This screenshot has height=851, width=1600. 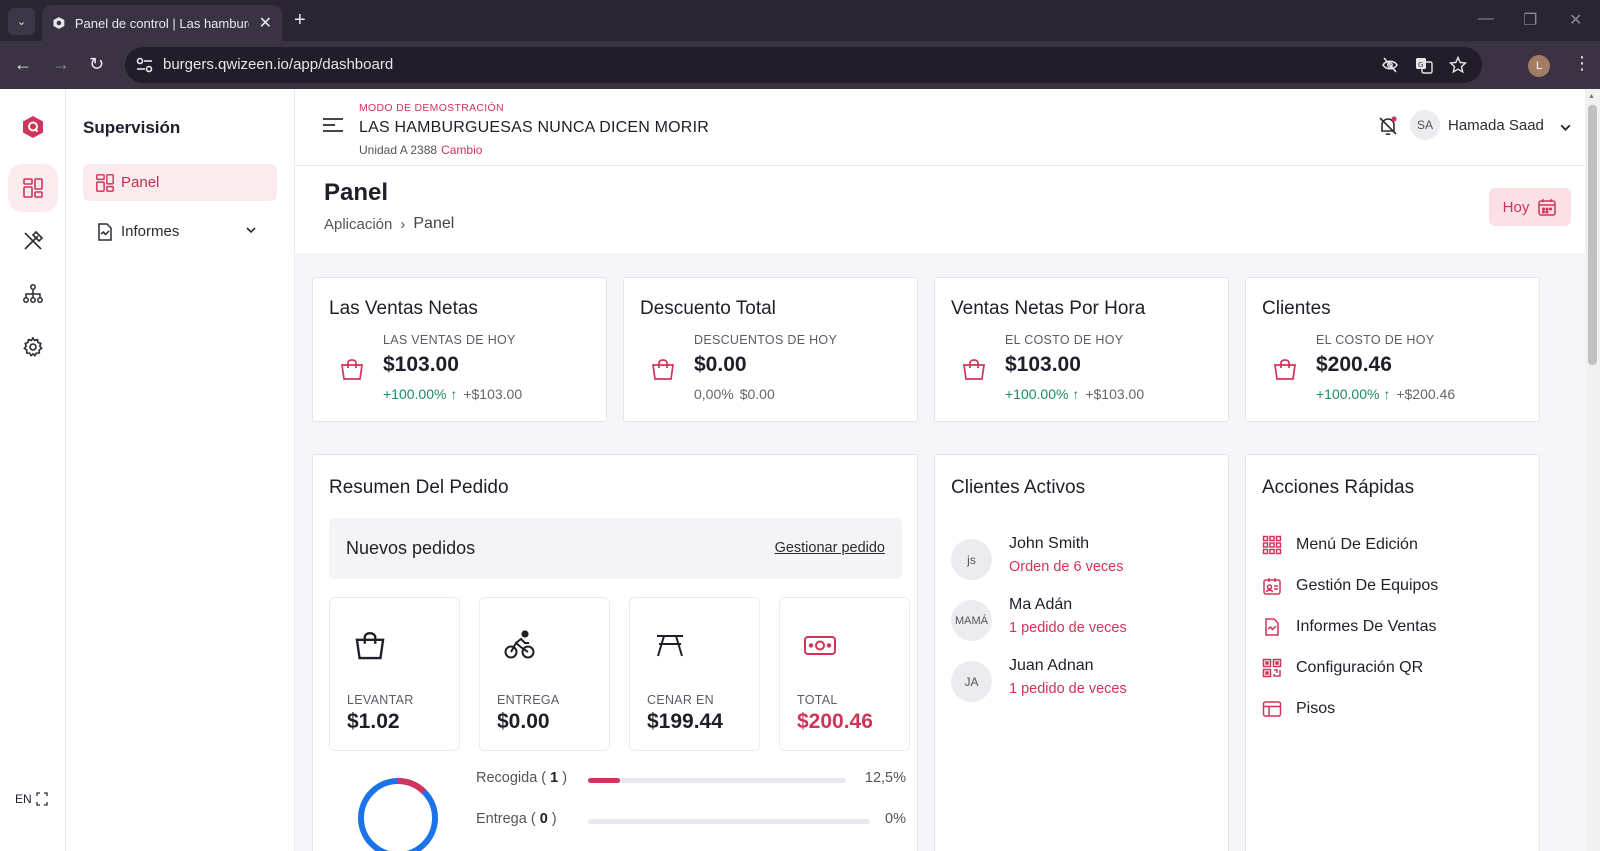 What do you see at coordinates (33, 294) in the screenshot?
I see `rail-organization` at bounding box center [33, 294].